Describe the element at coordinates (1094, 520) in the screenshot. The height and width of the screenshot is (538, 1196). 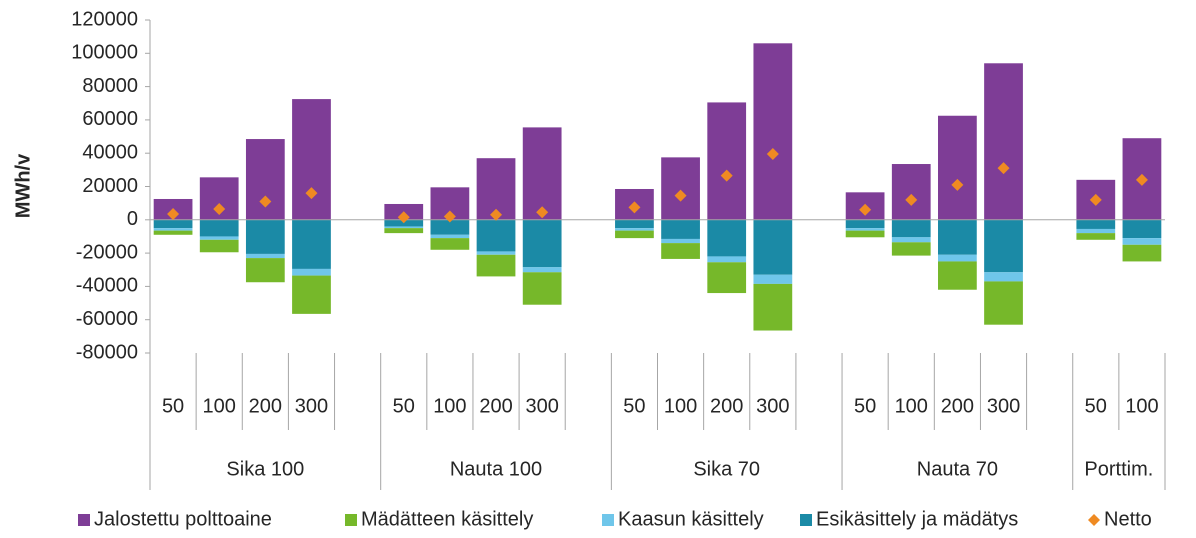
I see `legend-marker` at that location.